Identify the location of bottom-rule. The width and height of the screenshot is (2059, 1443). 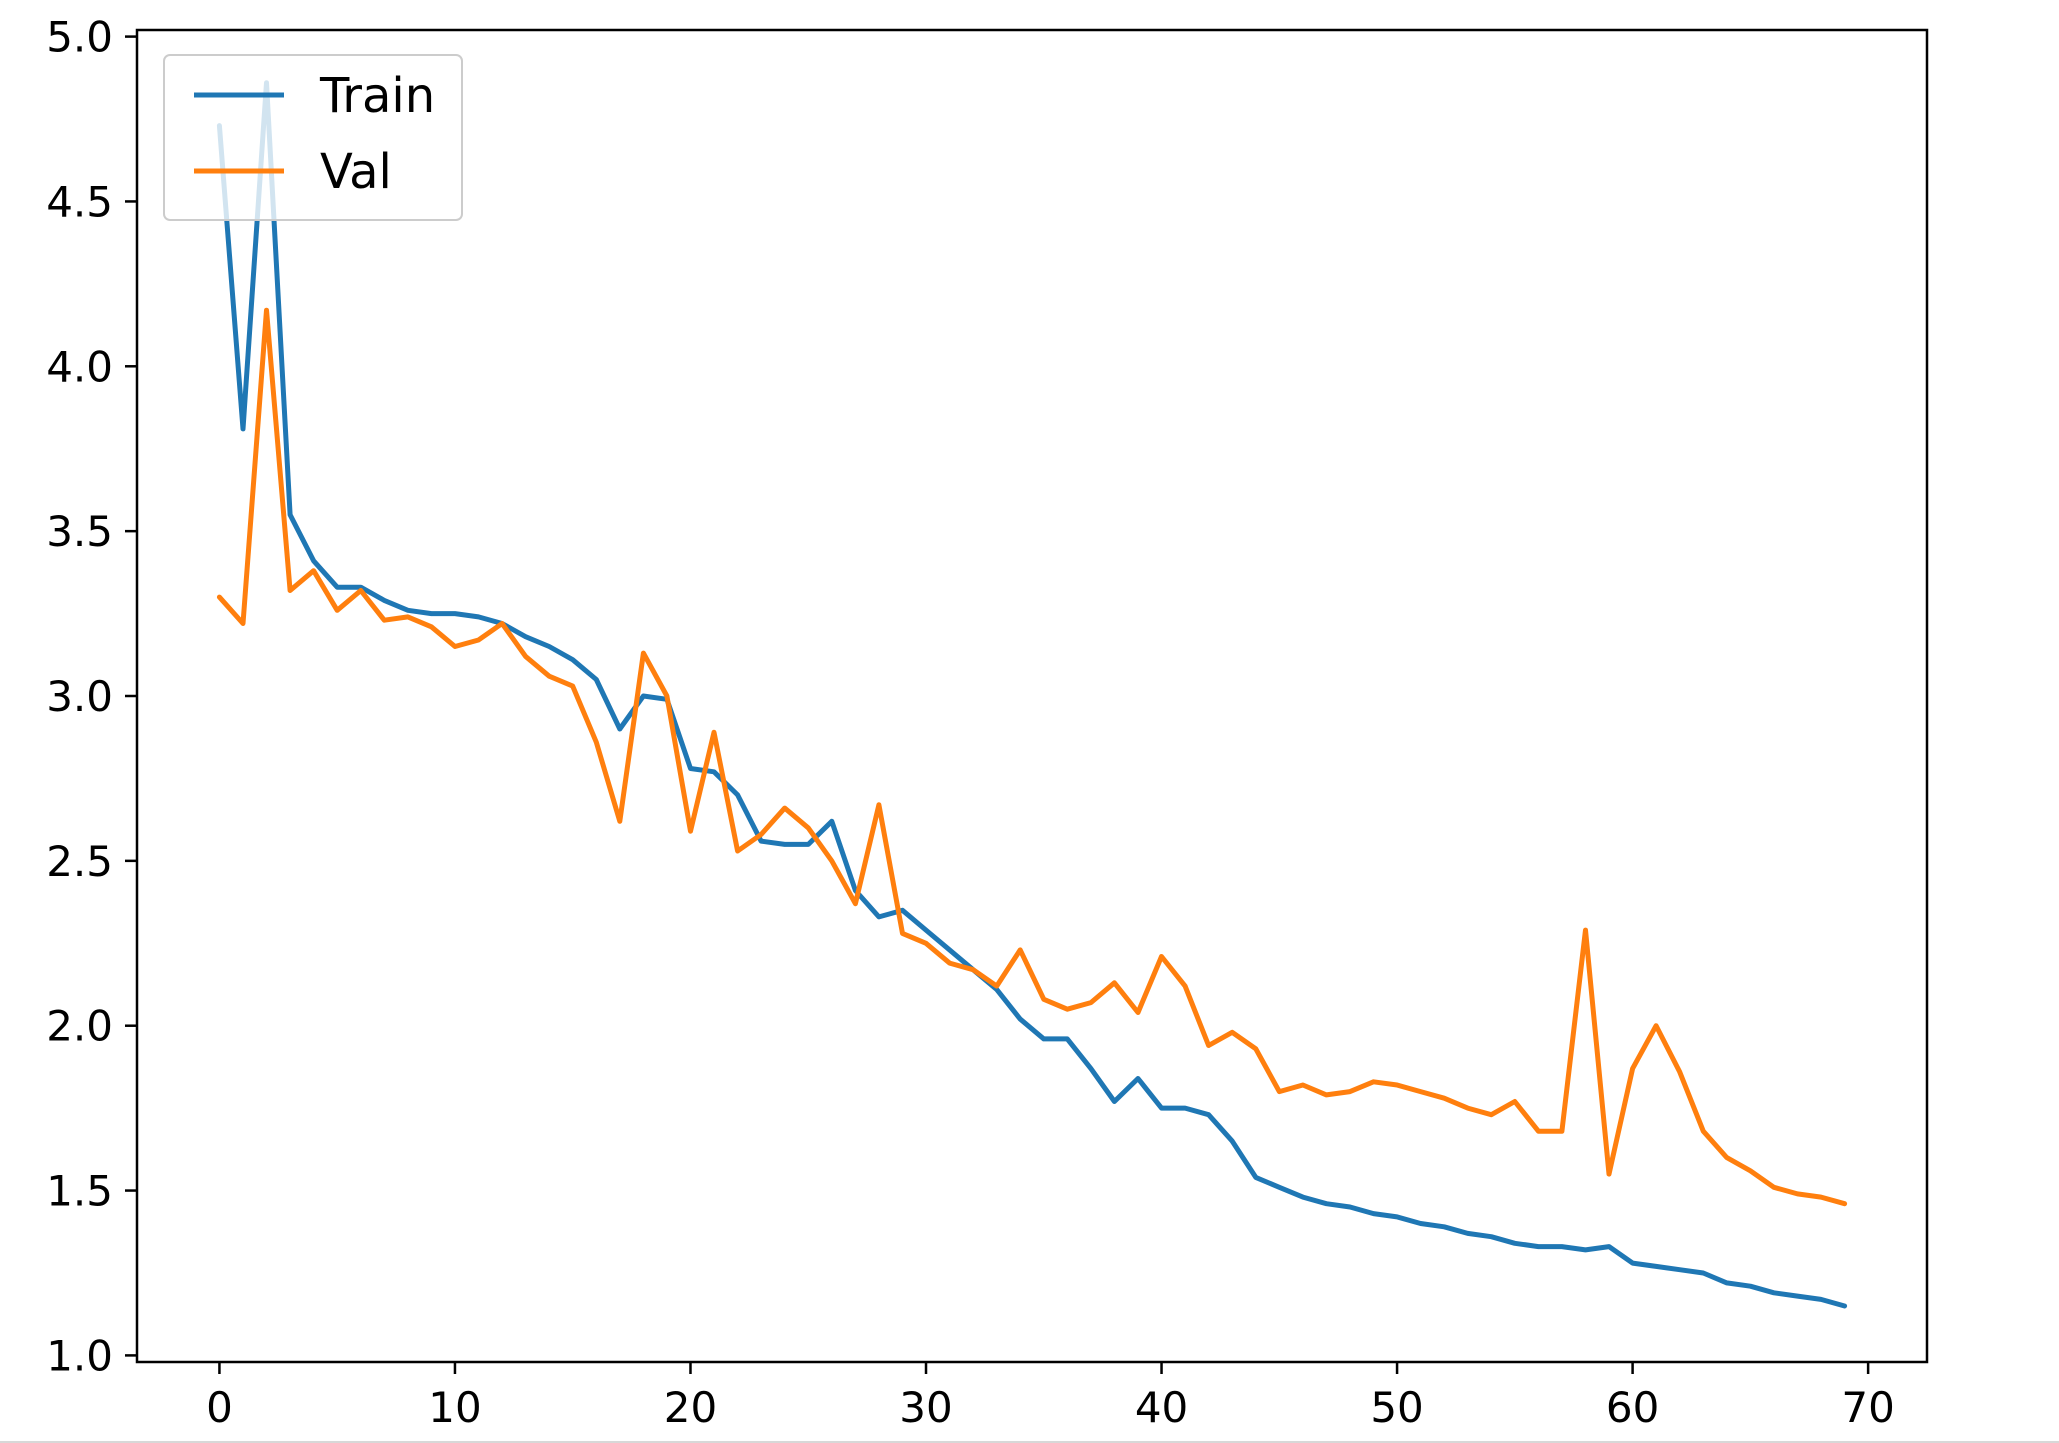
(1029, 1442).